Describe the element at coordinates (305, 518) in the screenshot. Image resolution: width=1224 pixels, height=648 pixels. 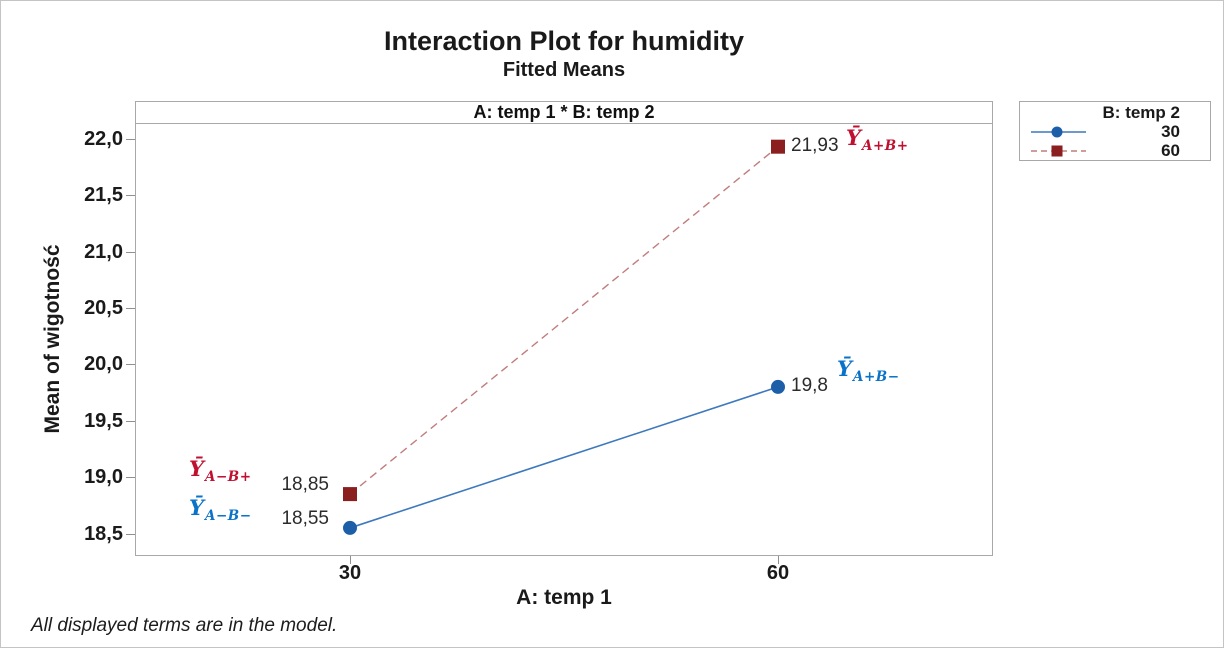
I see `data-point-label: 18,55` at that location.